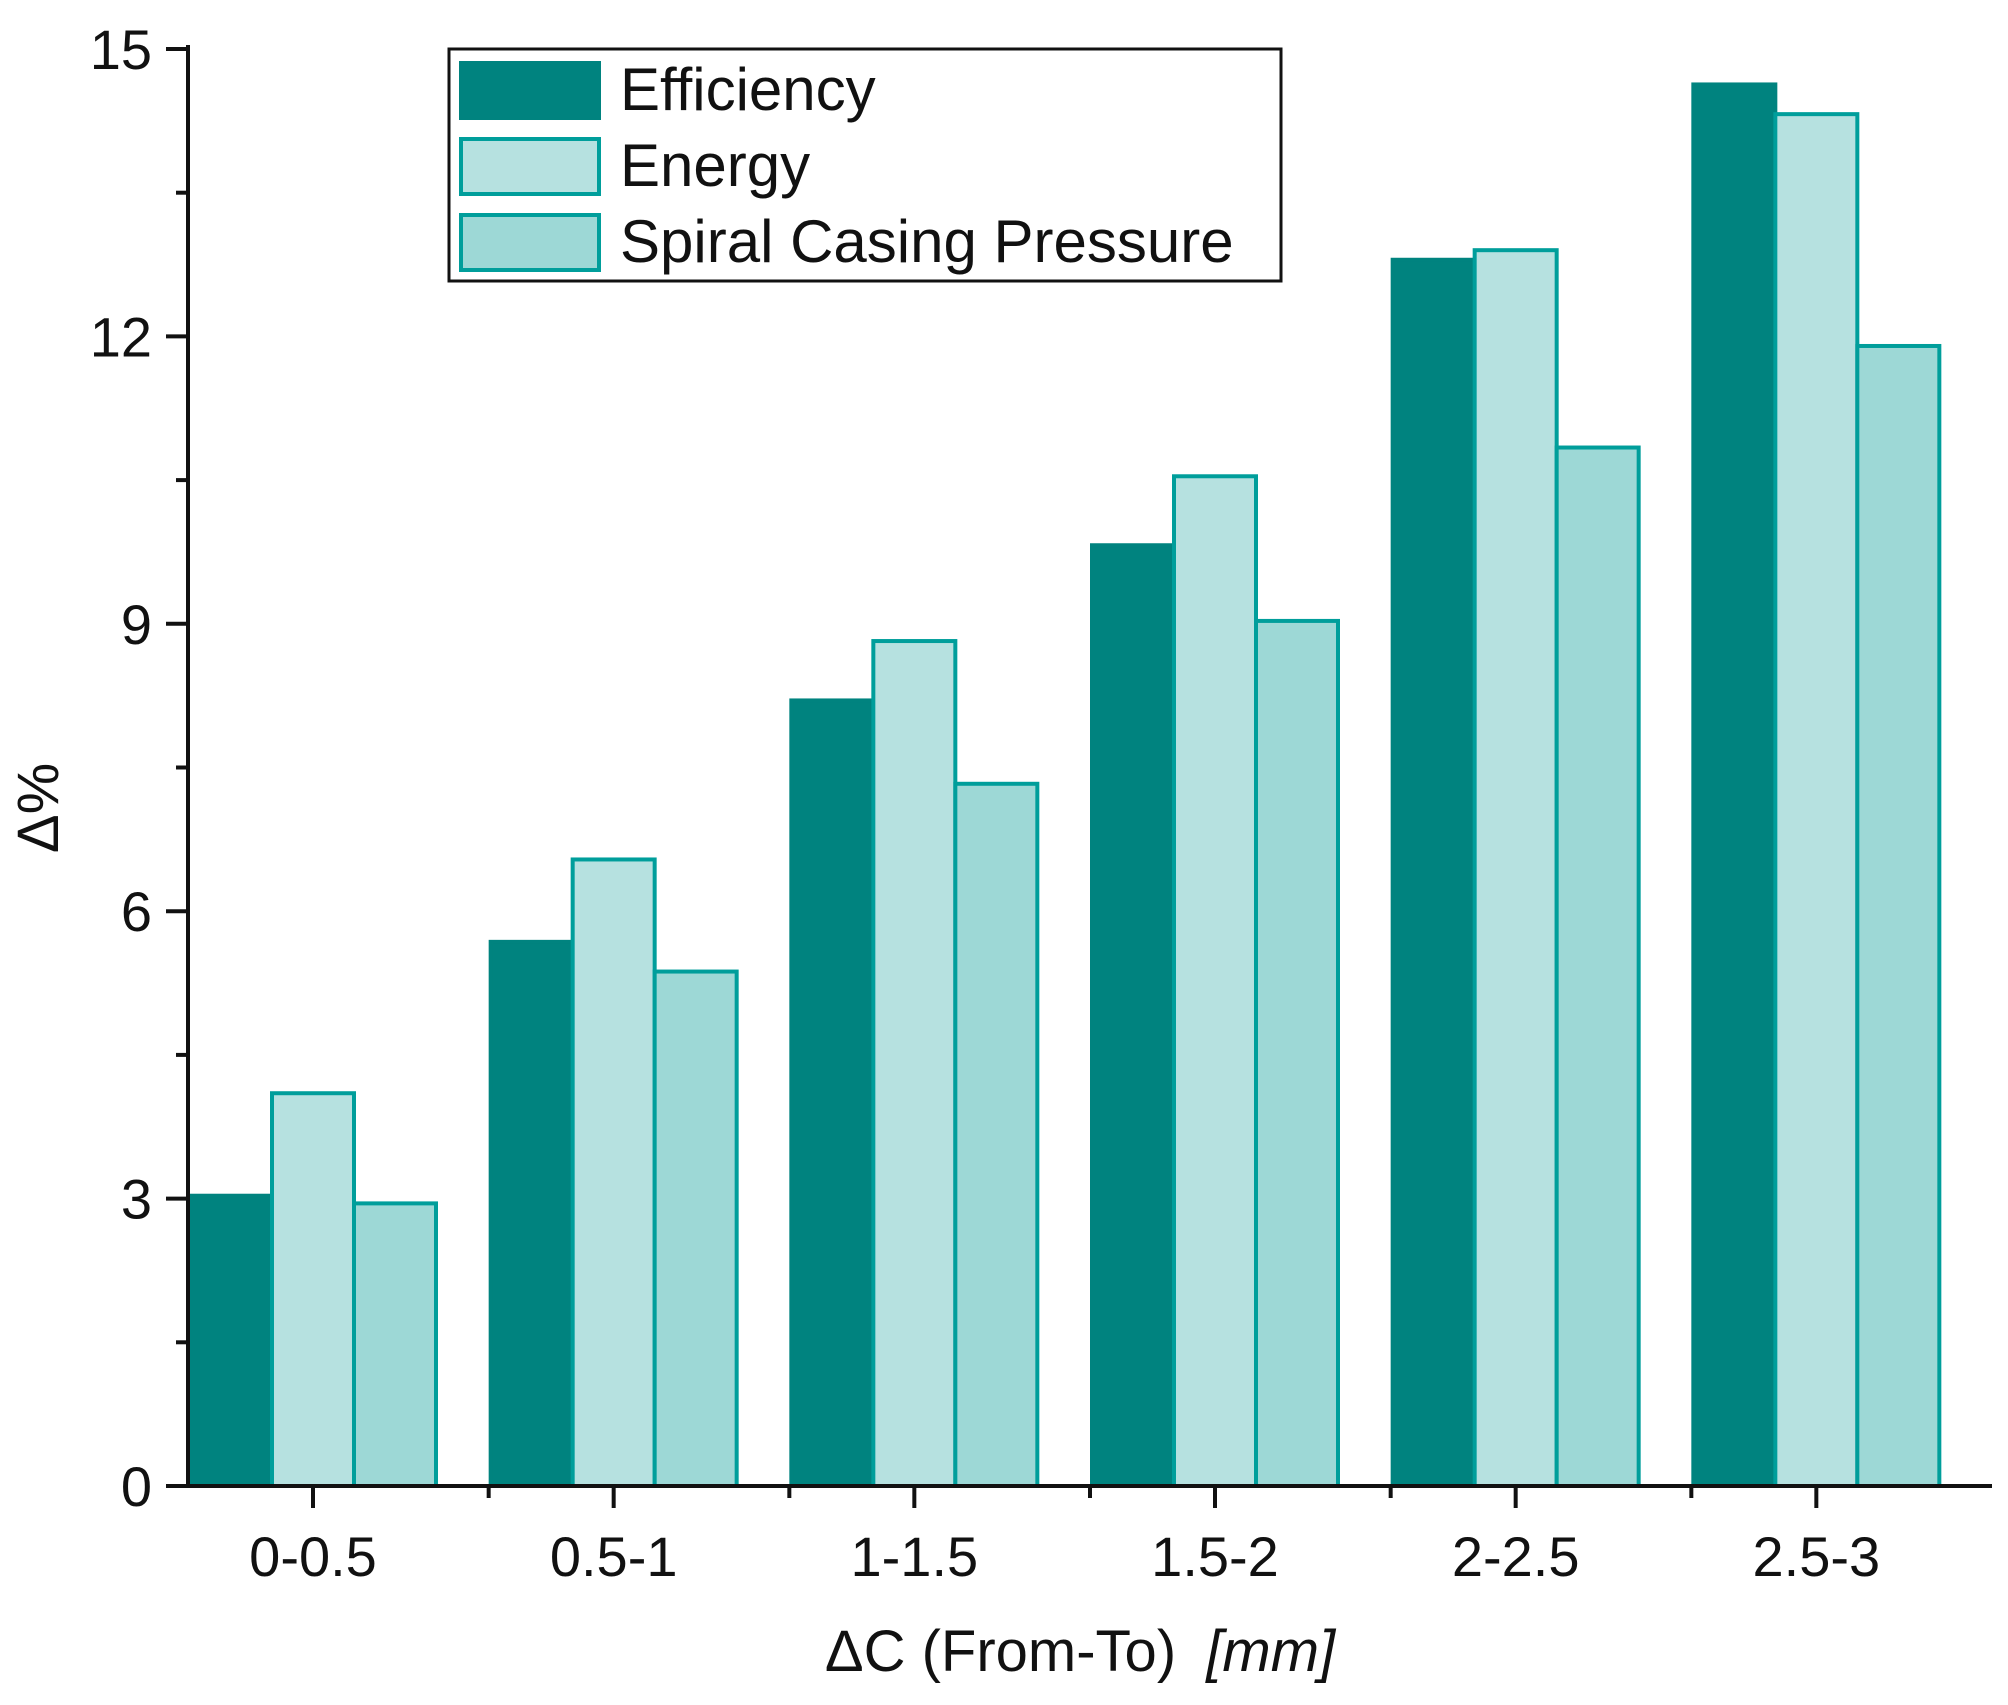  Describe the element at coordinates (1215, 1556) in the screenshot. I see `x-tick-label-1.5-2: 1.5-2` at that location.